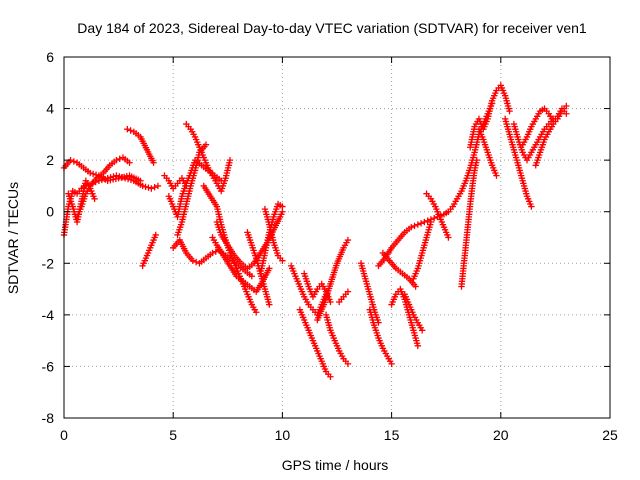 The image size is (640, 480). Describe the element at coordinates (50, 212) in the screenshot. I see `y-tick-label: 0` at that location.